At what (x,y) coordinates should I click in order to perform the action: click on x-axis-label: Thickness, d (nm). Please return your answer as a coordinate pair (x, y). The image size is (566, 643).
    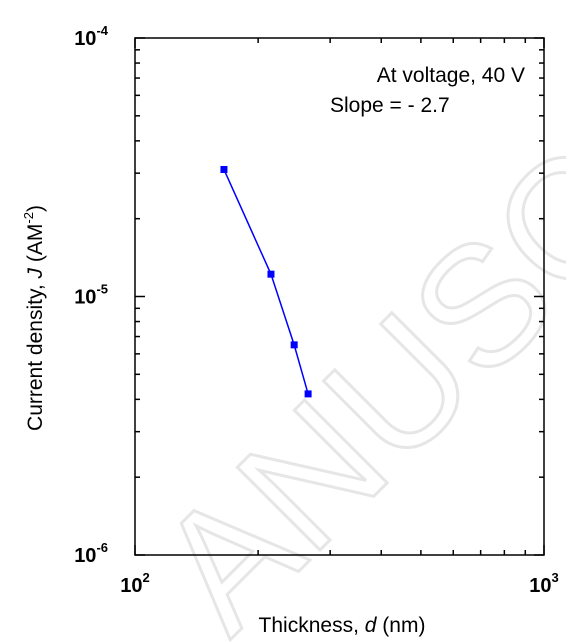
    Looking at the image, I should click on (342, 625).